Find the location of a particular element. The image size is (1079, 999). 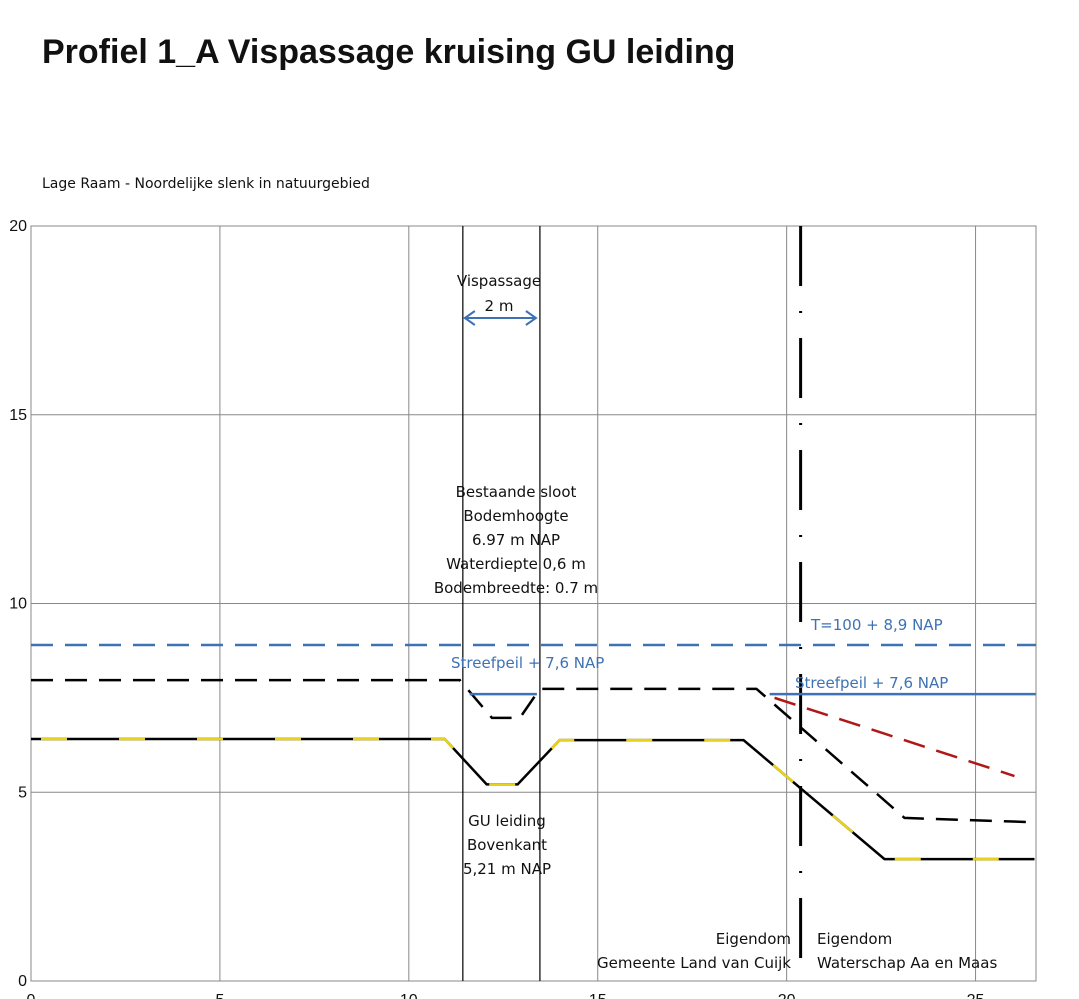

annotation: T=100 + 8,9 NAP is located at coordinates (876, 625).